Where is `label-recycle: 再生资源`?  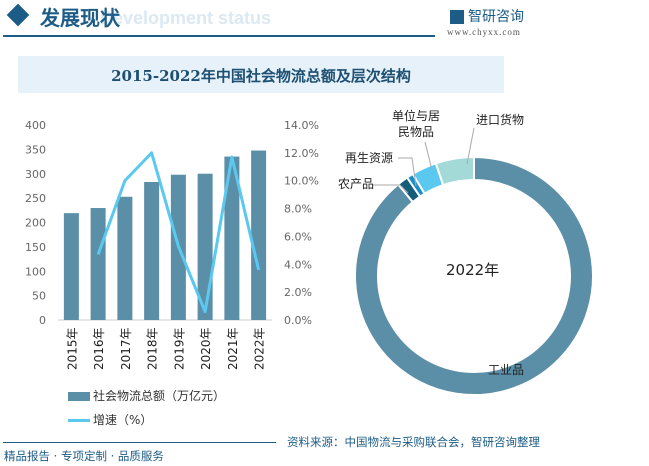 label-recycle: 再生资源 is located at coordinates (369, 158).